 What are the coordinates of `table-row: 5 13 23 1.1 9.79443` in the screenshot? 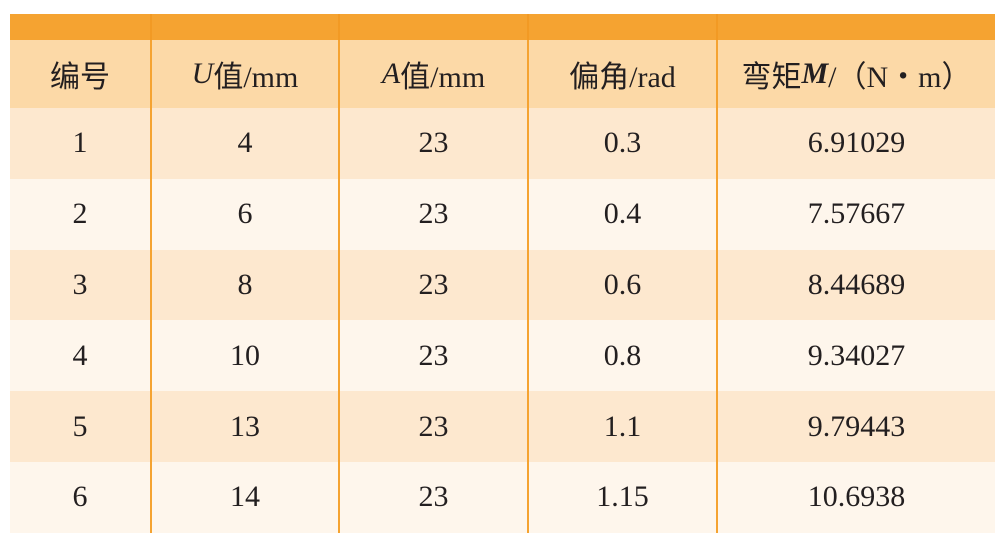 It's located at (502, 426).